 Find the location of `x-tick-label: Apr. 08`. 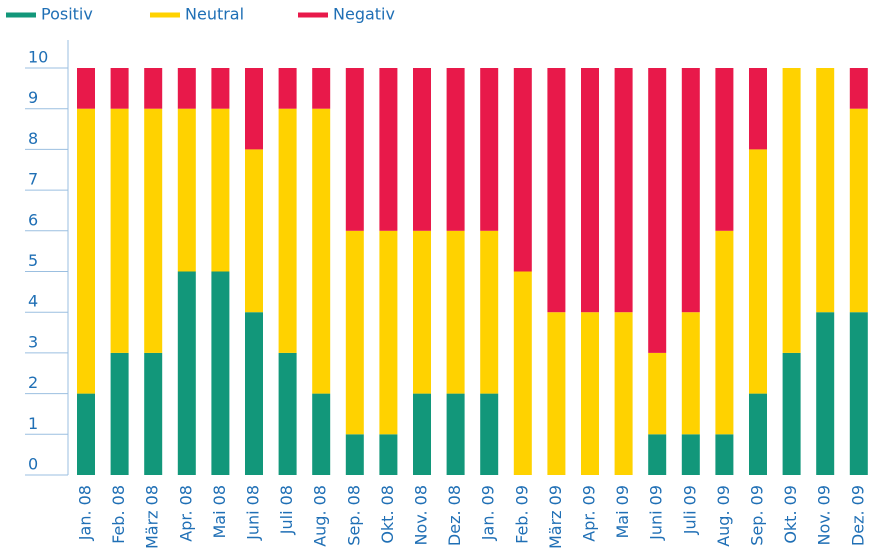

x-tick-label: Apr. 08 is located at coordinates (185, 513).